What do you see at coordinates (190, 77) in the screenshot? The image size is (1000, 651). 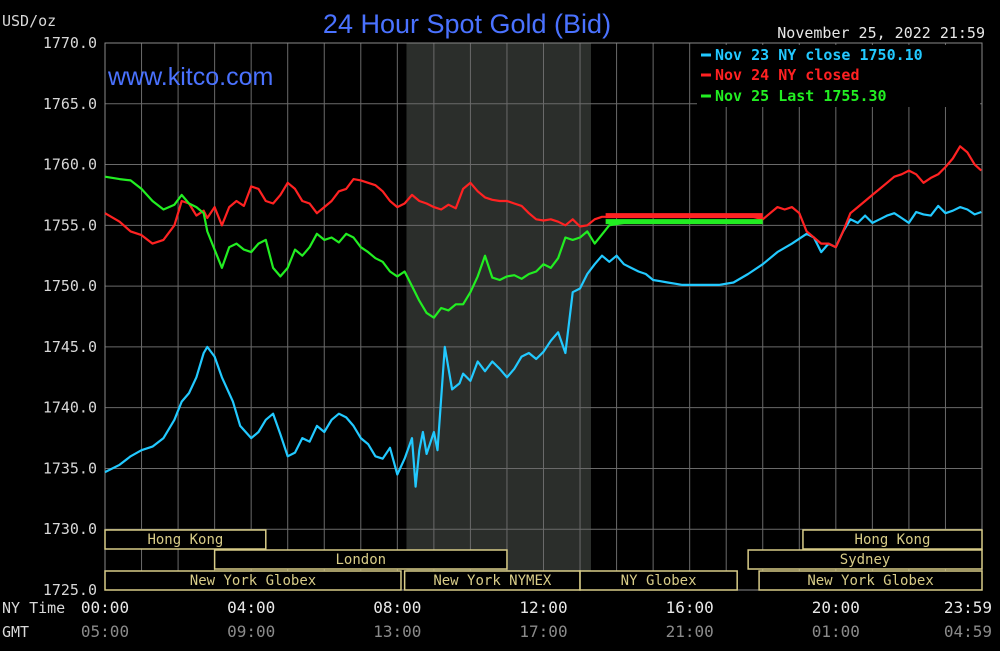 I see `kitco-watermark: www.kitco.com` at bounding box center [190, 77].